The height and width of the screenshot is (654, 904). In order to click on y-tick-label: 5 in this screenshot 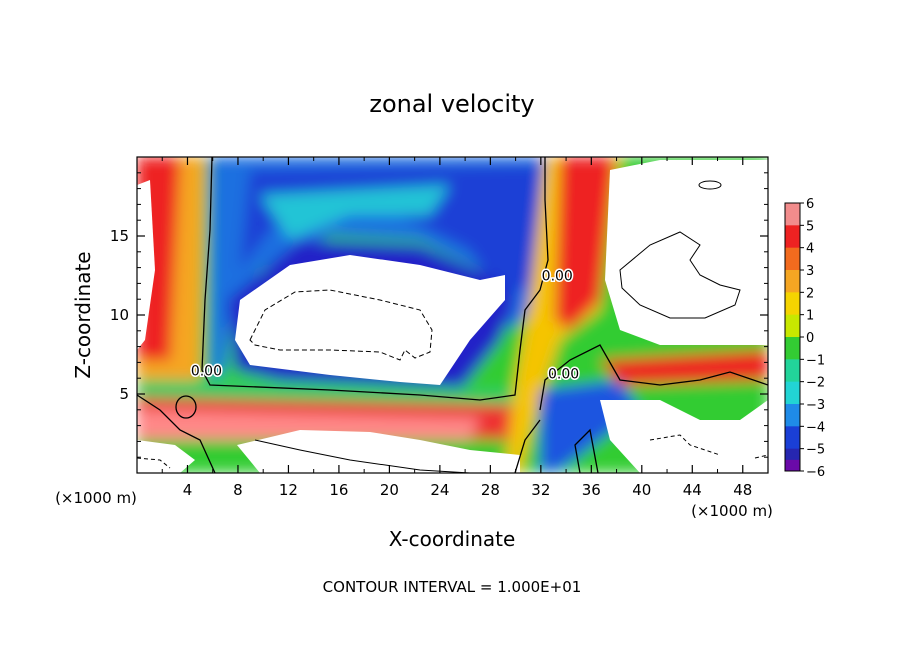, I will do `click(124, 394)`.